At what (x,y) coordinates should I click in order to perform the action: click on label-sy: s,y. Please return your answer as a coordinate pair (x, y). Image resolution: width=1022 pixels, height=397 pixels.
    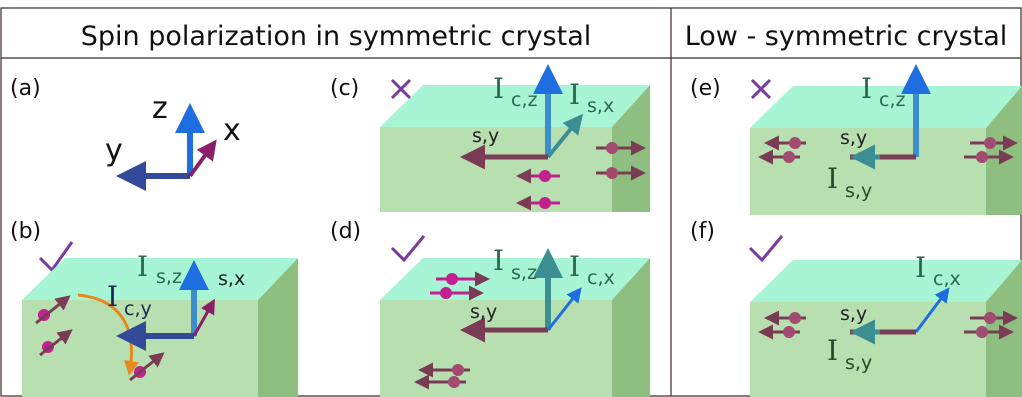
    Looking at the image, I should click on (485, 136).